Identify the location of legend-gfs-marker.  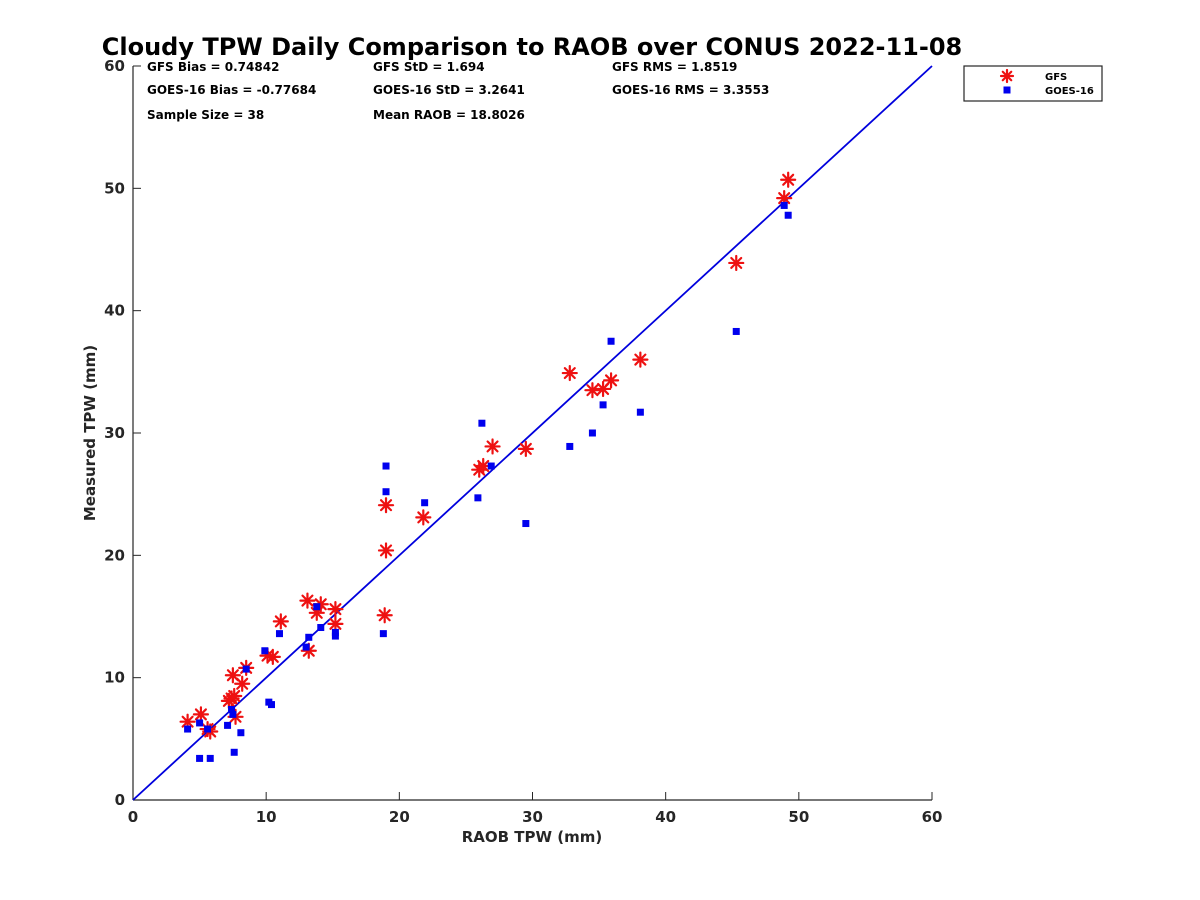
(1007, 76).